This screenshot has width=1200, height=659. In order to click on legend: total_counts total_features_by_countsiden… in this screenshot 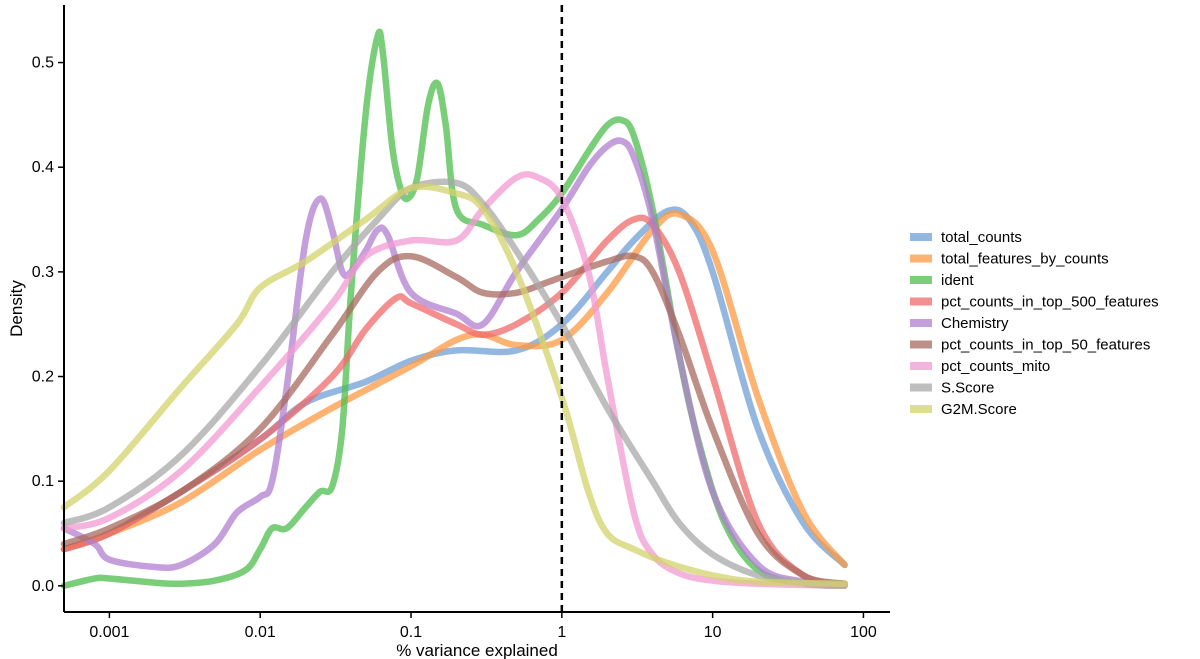, I will do `click(1034, 323)`.